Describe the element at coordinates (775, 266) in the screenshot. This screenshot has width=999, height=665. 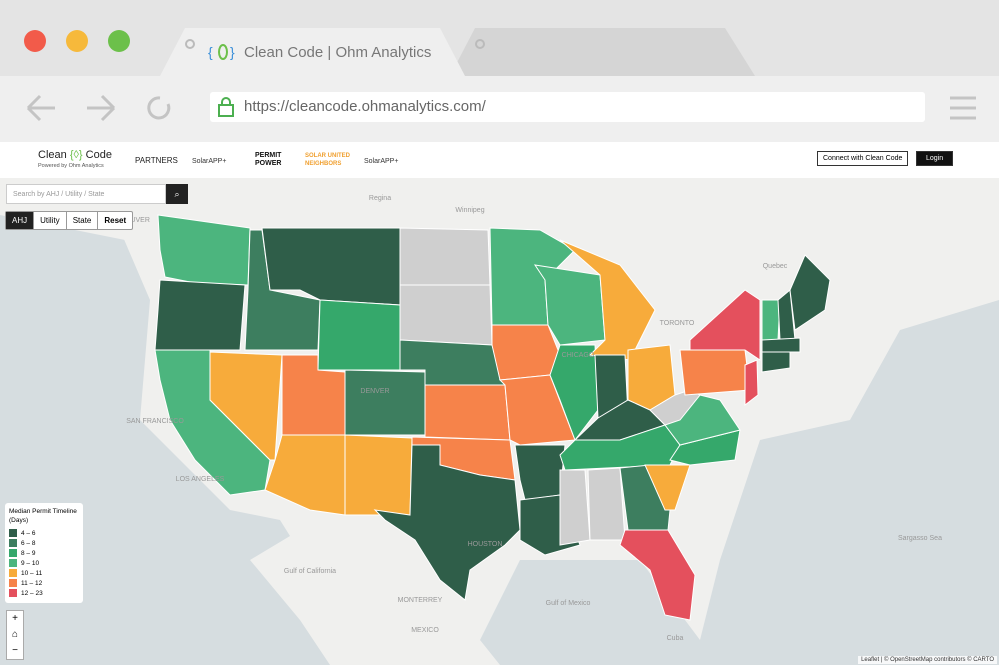
I see `map-label: Quebec` at that location.